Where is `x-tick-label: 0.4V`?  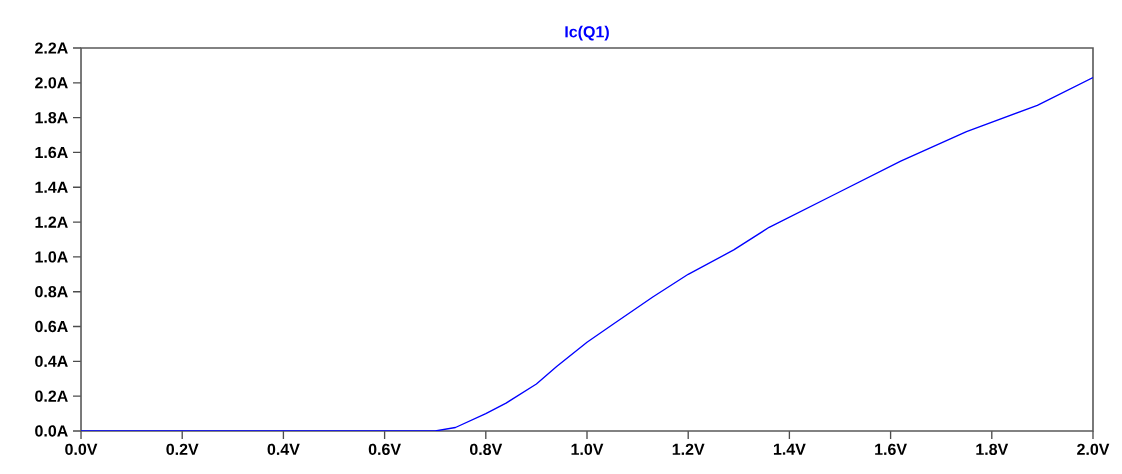
x-tick-label: 0.4V is located at coordinates (283, 449).